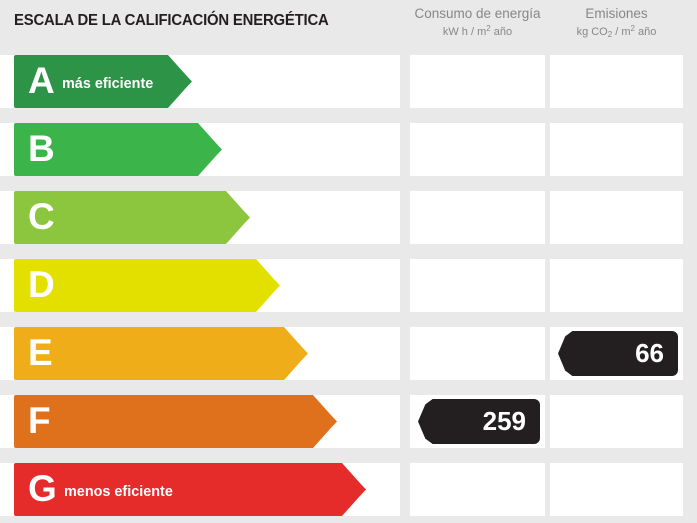  Describe the element at coordinates (649, 352) in the screenshot. I see `emisiones-value-badge-value: 66` at that location.